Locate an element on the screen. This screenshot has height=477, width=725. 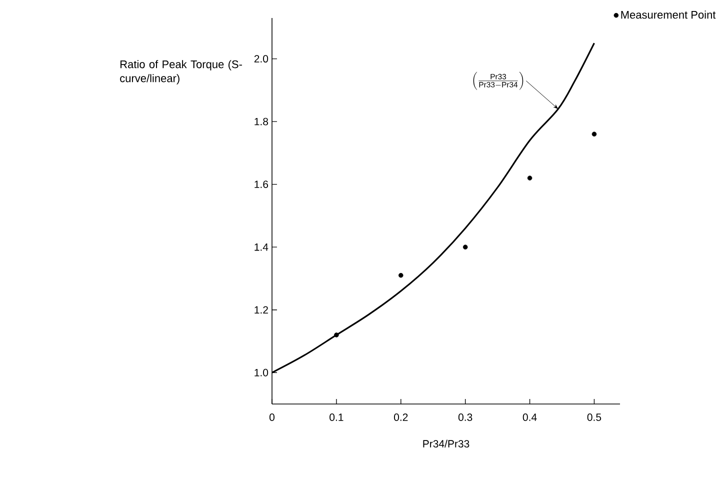
y-tick-label: 1.2 is located at coordinates (261, 310).